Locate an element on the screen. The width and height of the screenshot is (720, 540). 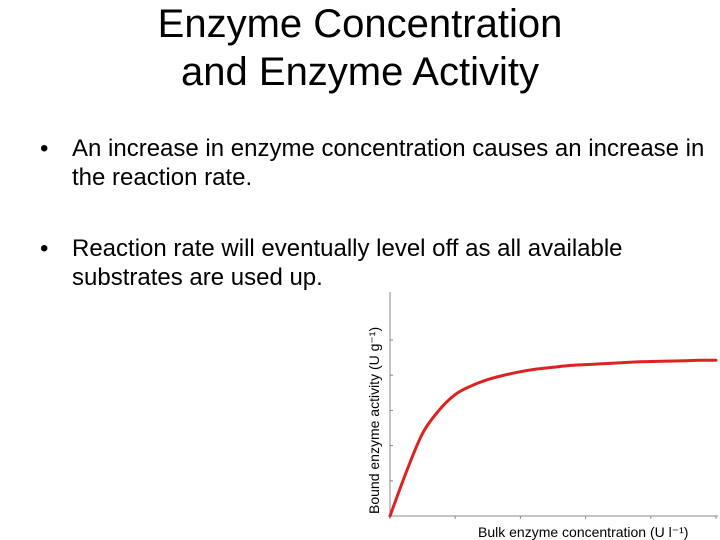
activity-curve is located at coordinates (553, 438).